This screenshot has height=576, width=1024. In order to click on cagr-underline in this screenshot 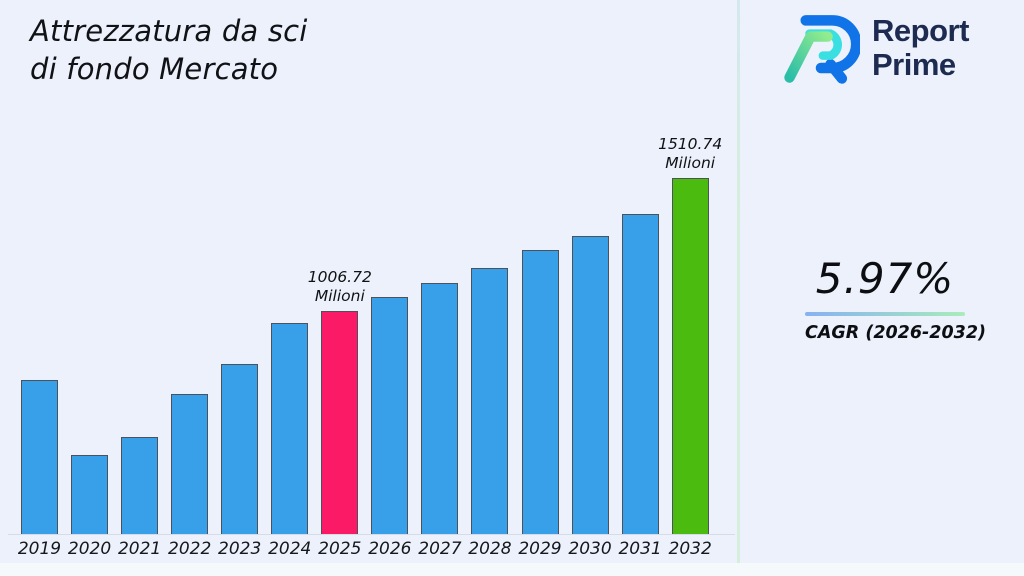, I will do `click(885, 314)`.